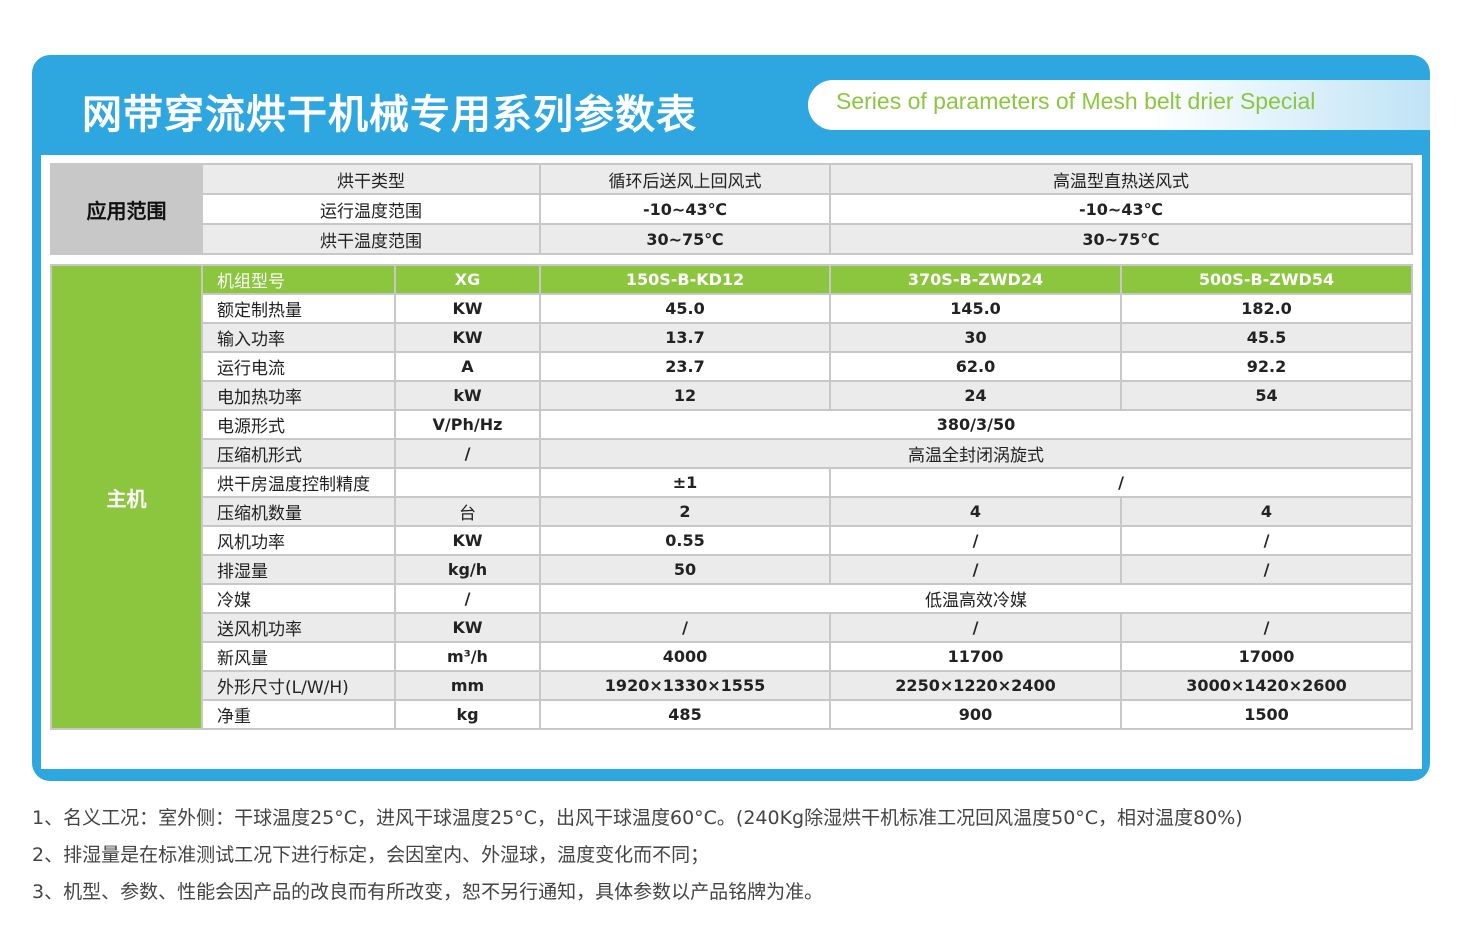 Image resolution: width=1462 pixels, height=937 pixels. Describe the element at coordinates (1121, 179) in the screenshot. I see `application-value: 高温型直热送风式` at that location.